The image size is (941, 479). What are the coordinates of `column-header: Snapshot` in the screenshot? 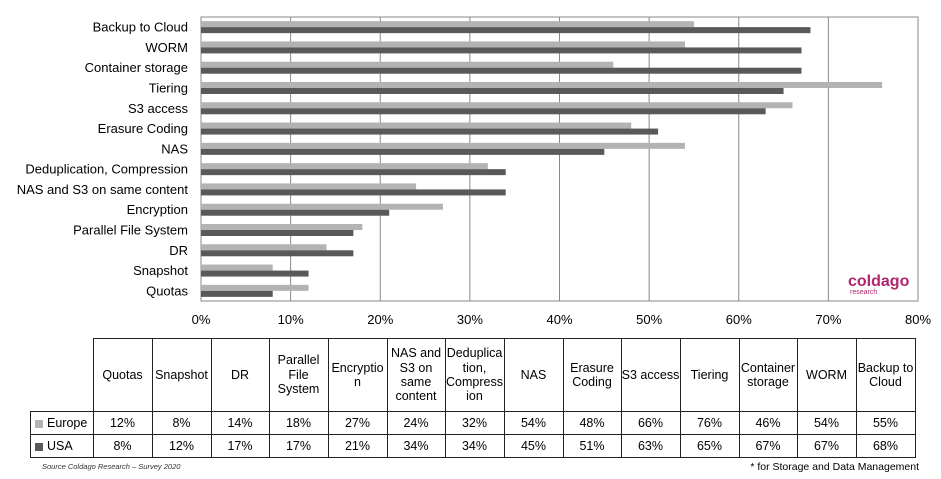 It's located at (181, 375).